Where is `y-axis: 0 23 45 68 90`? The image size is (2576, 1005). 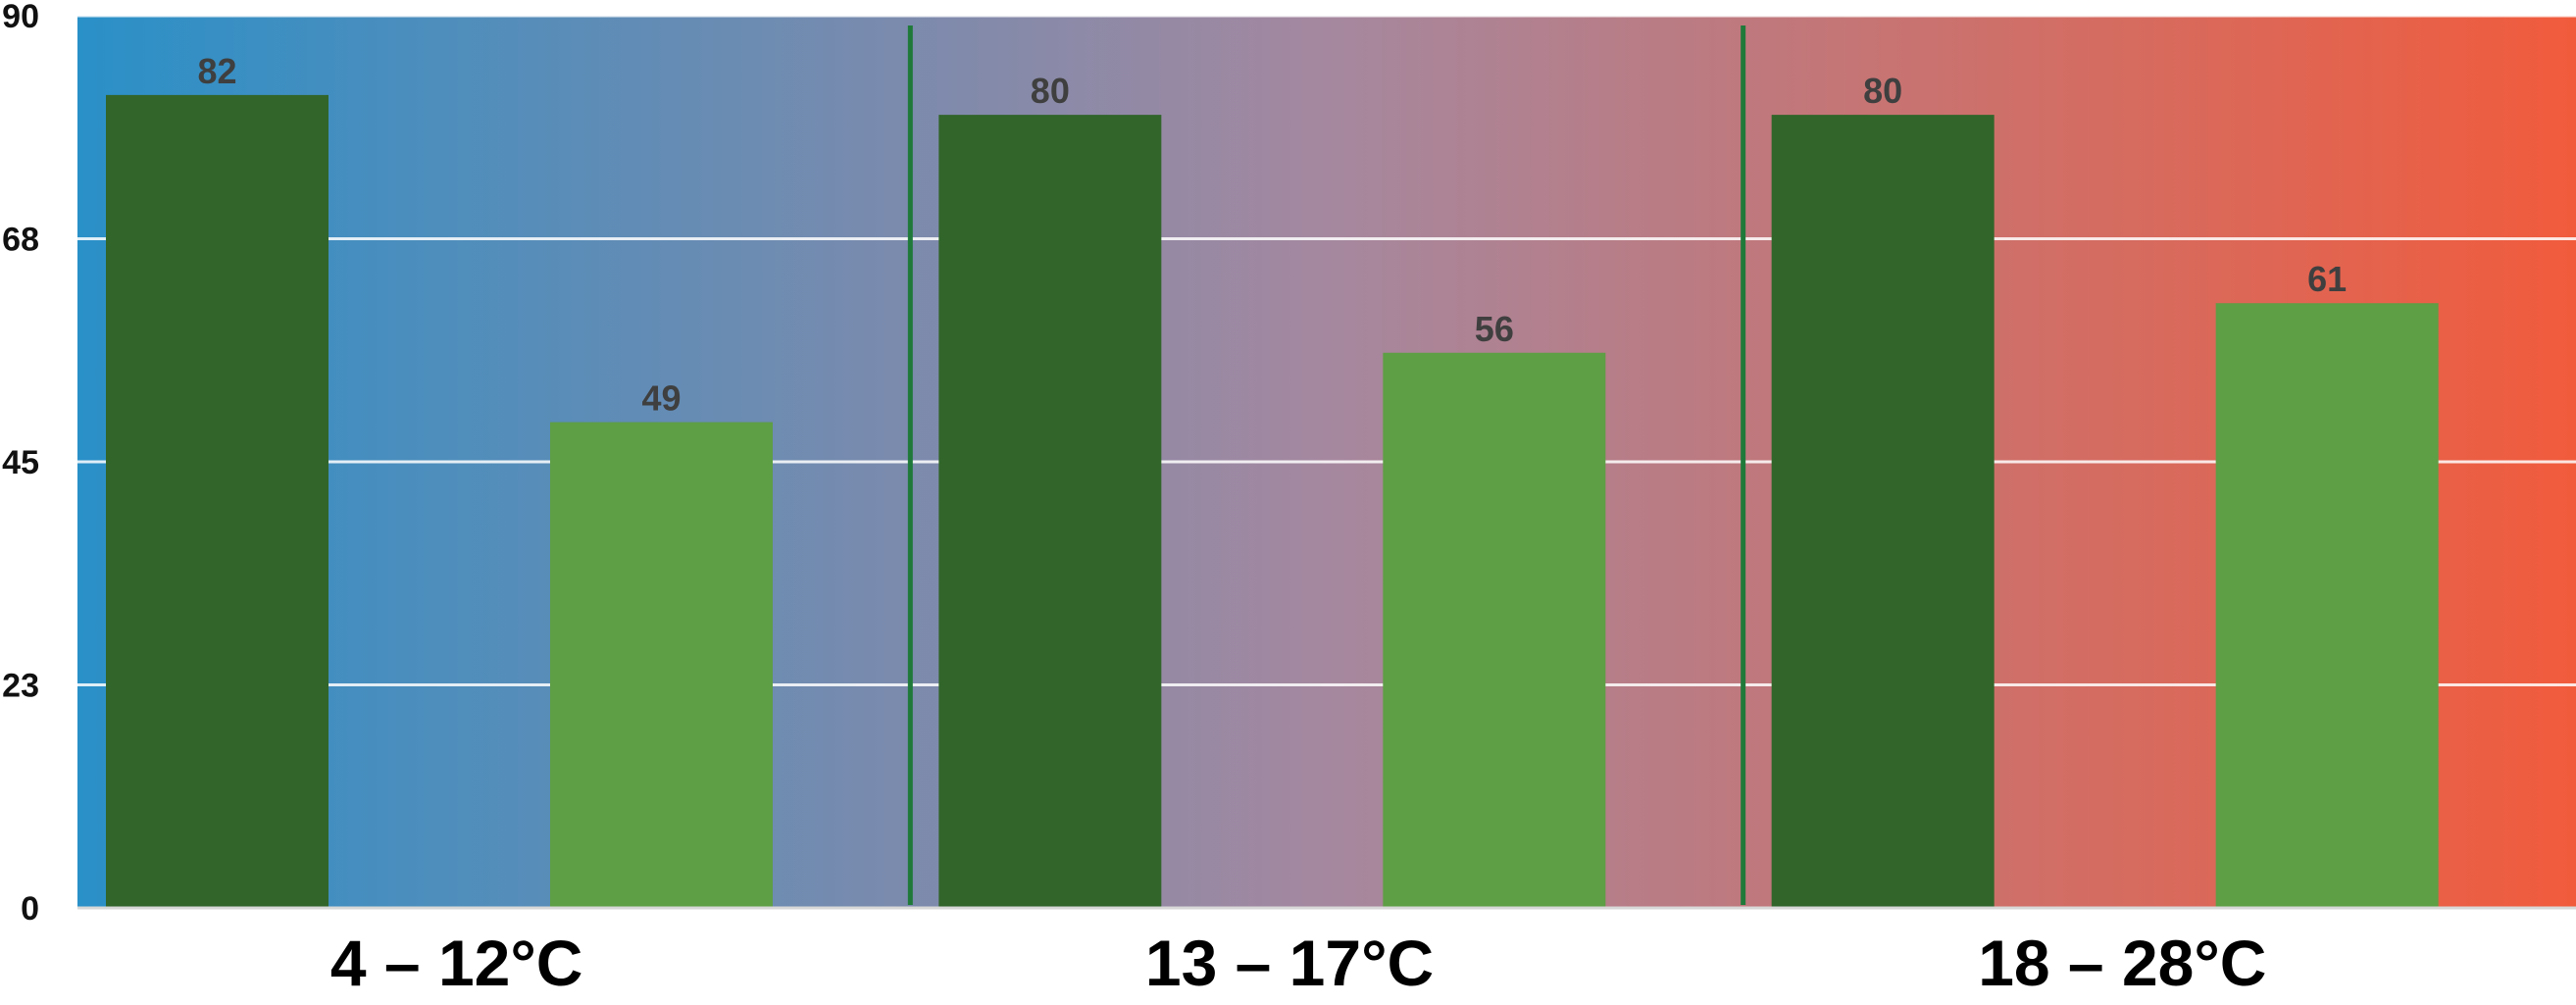
y-axis: 0 23 45 68 90 is located at coordinates (20, 464).